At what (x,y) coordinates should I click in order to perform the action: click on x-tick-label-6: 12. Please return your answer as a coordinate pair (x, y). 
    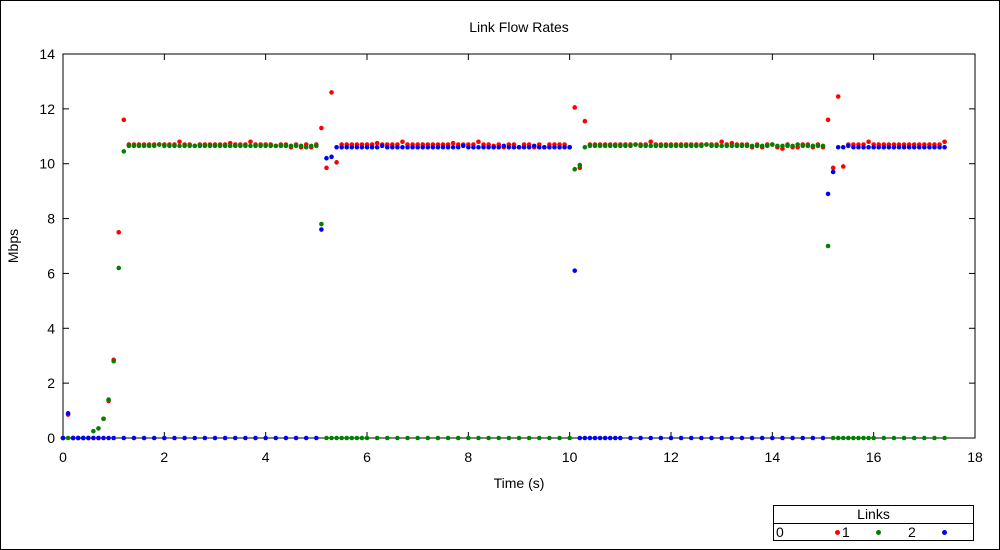
    Looking at the image, I should click on (671, 457).